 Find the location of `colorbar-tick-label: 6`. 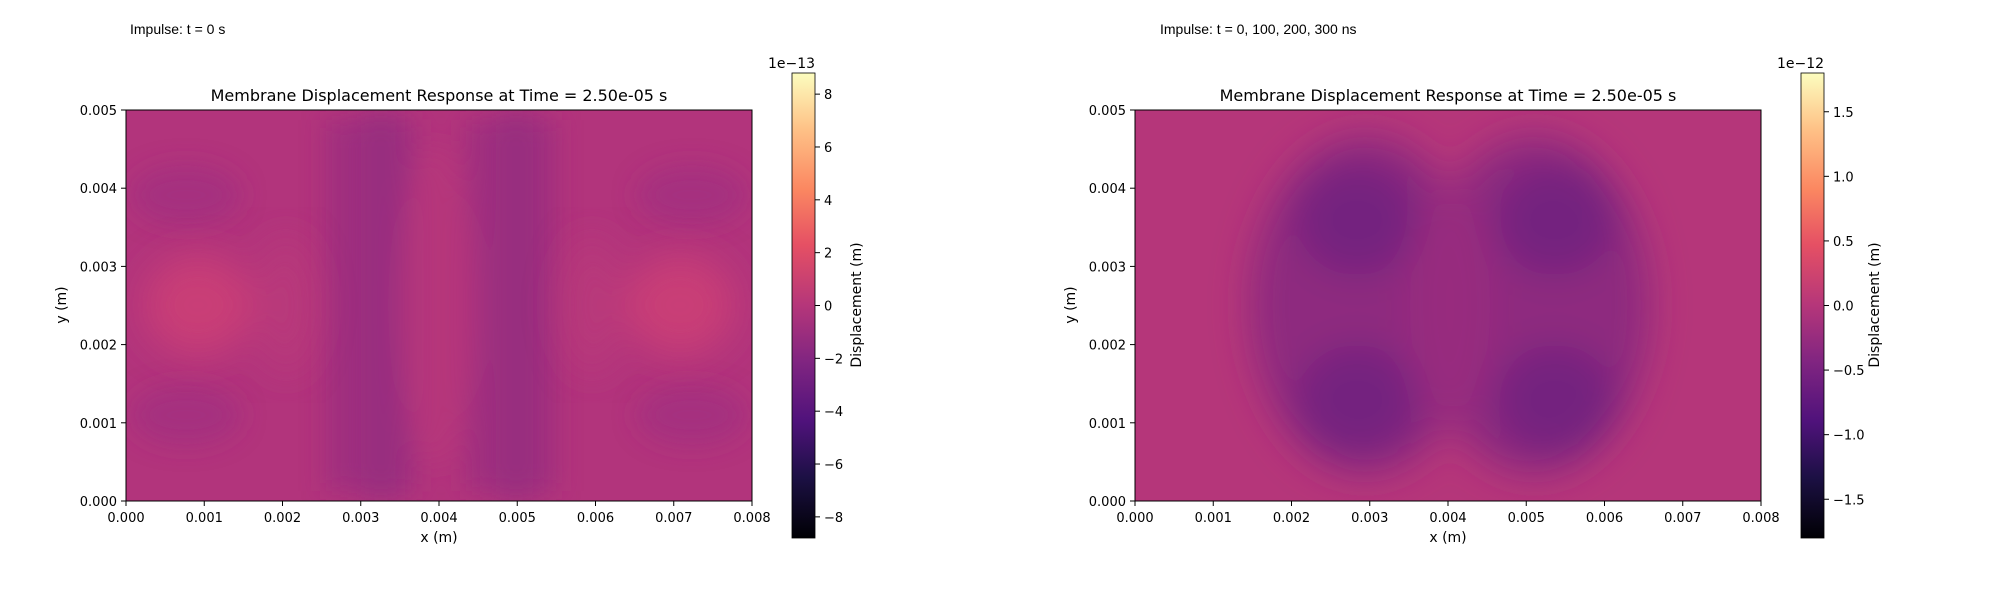

colorbar-tick-label: 6 is located at coordinates (828, 148).